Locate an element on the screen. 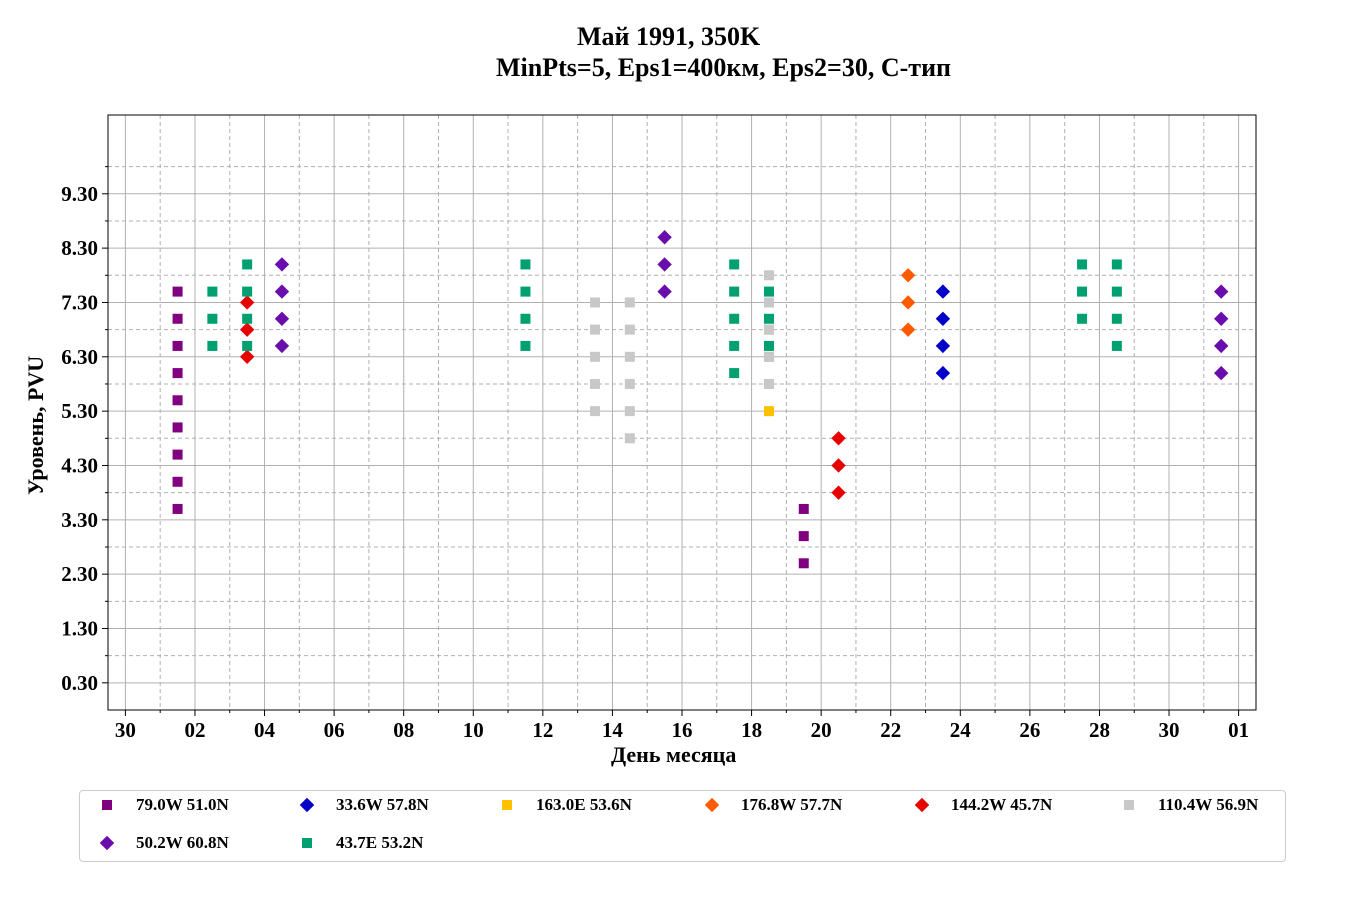 This screenshot has width=1360, height=900. x-tick-label: 22 is located at coordinates (890, 730).